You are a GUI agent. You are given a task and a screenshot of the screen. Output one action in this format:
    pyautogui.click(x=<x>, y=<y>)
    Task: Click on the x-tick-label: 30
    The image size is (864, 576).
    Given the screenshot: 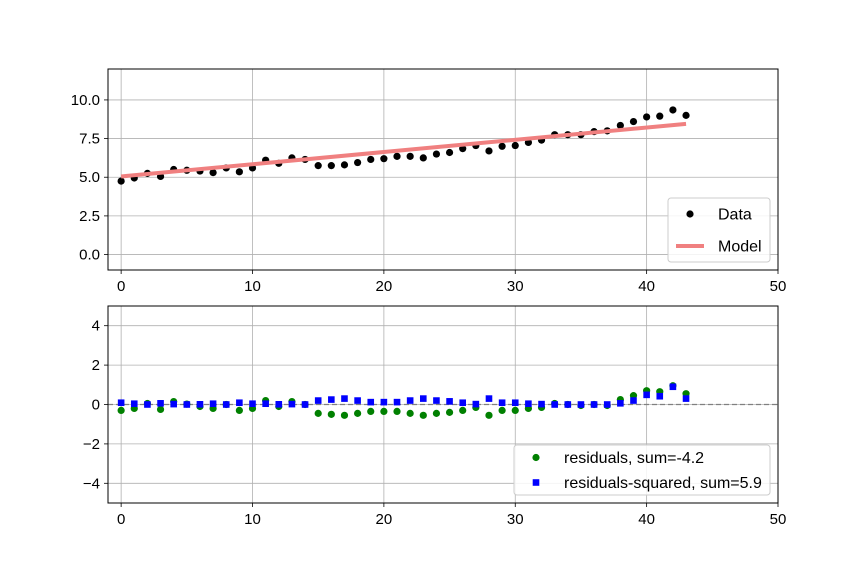 What is the action you would take?
    pyautogui.click(x=515, y=519)
    